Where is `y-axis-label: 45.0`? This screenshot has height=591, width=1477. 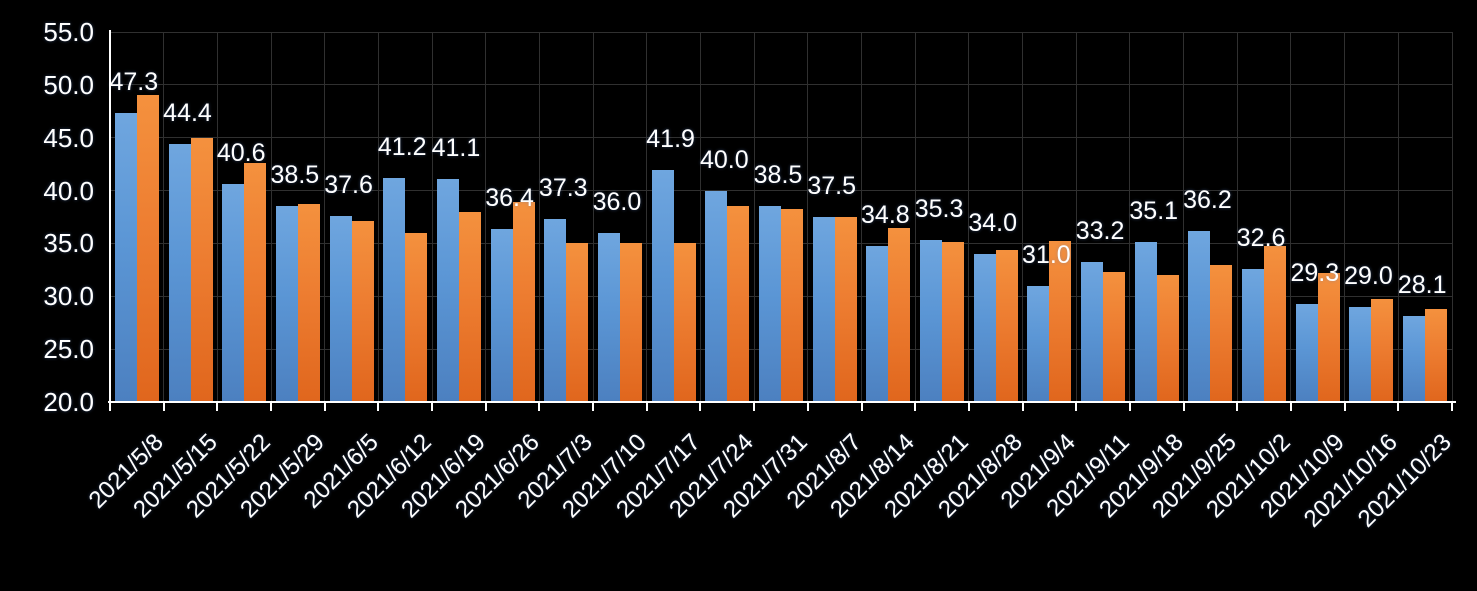
y-axis-label: 45.0 is located at coordinates (68, 137).